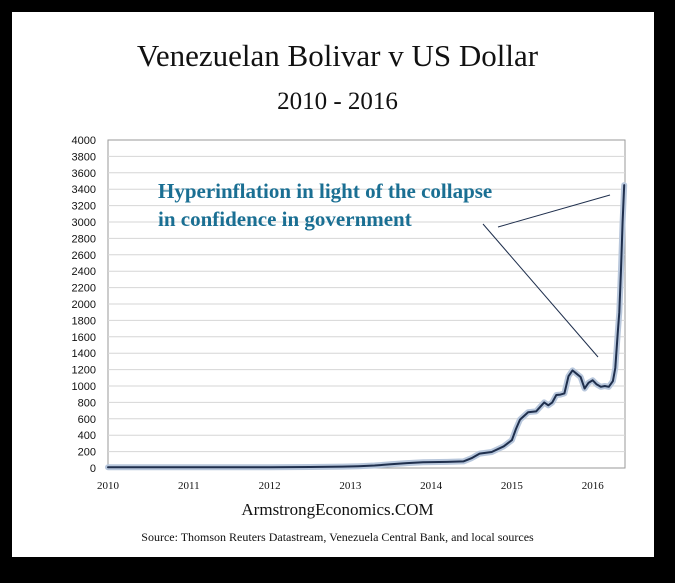 The image size is (675, 583). I want to click on x-tick-label: 2011, so click(189, 486).